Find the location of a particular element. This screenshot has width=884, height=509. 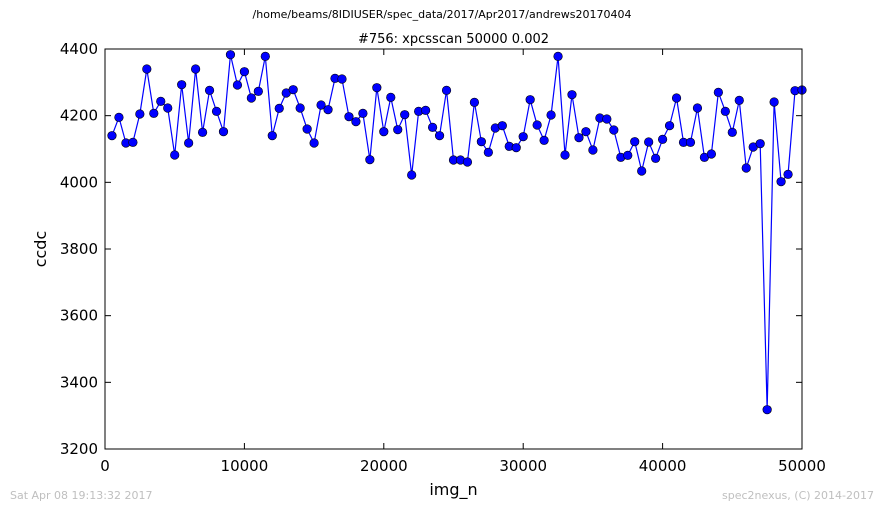

y-tick-label: 3800 is located at coordinates (79, 249).